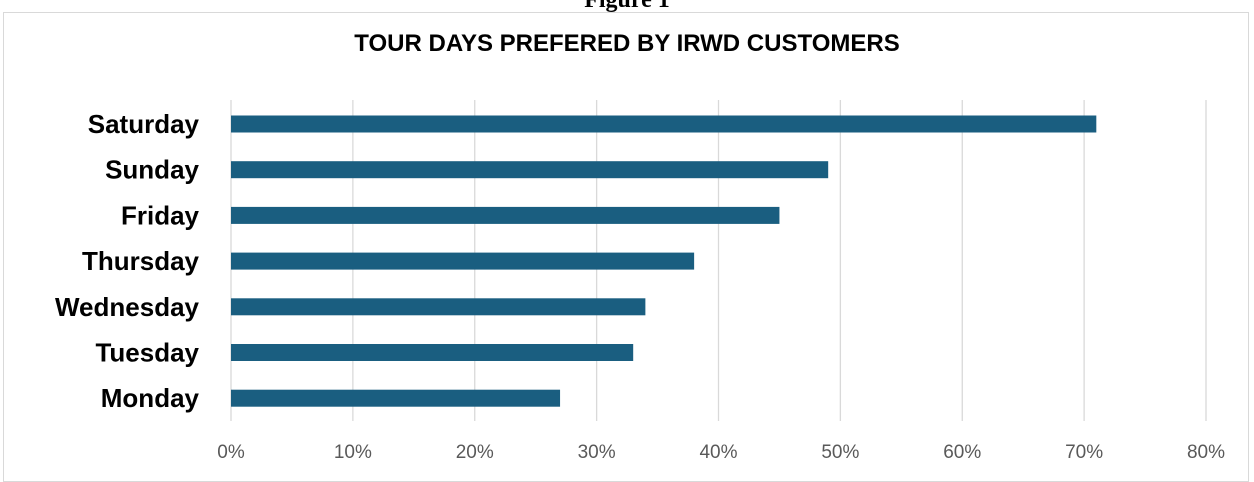 This screenshot has width=1254, height=482. What do you see at coordinates (530, 170) in the screenshot?
I see `bar-sunday` at bounding box center [530, 170].